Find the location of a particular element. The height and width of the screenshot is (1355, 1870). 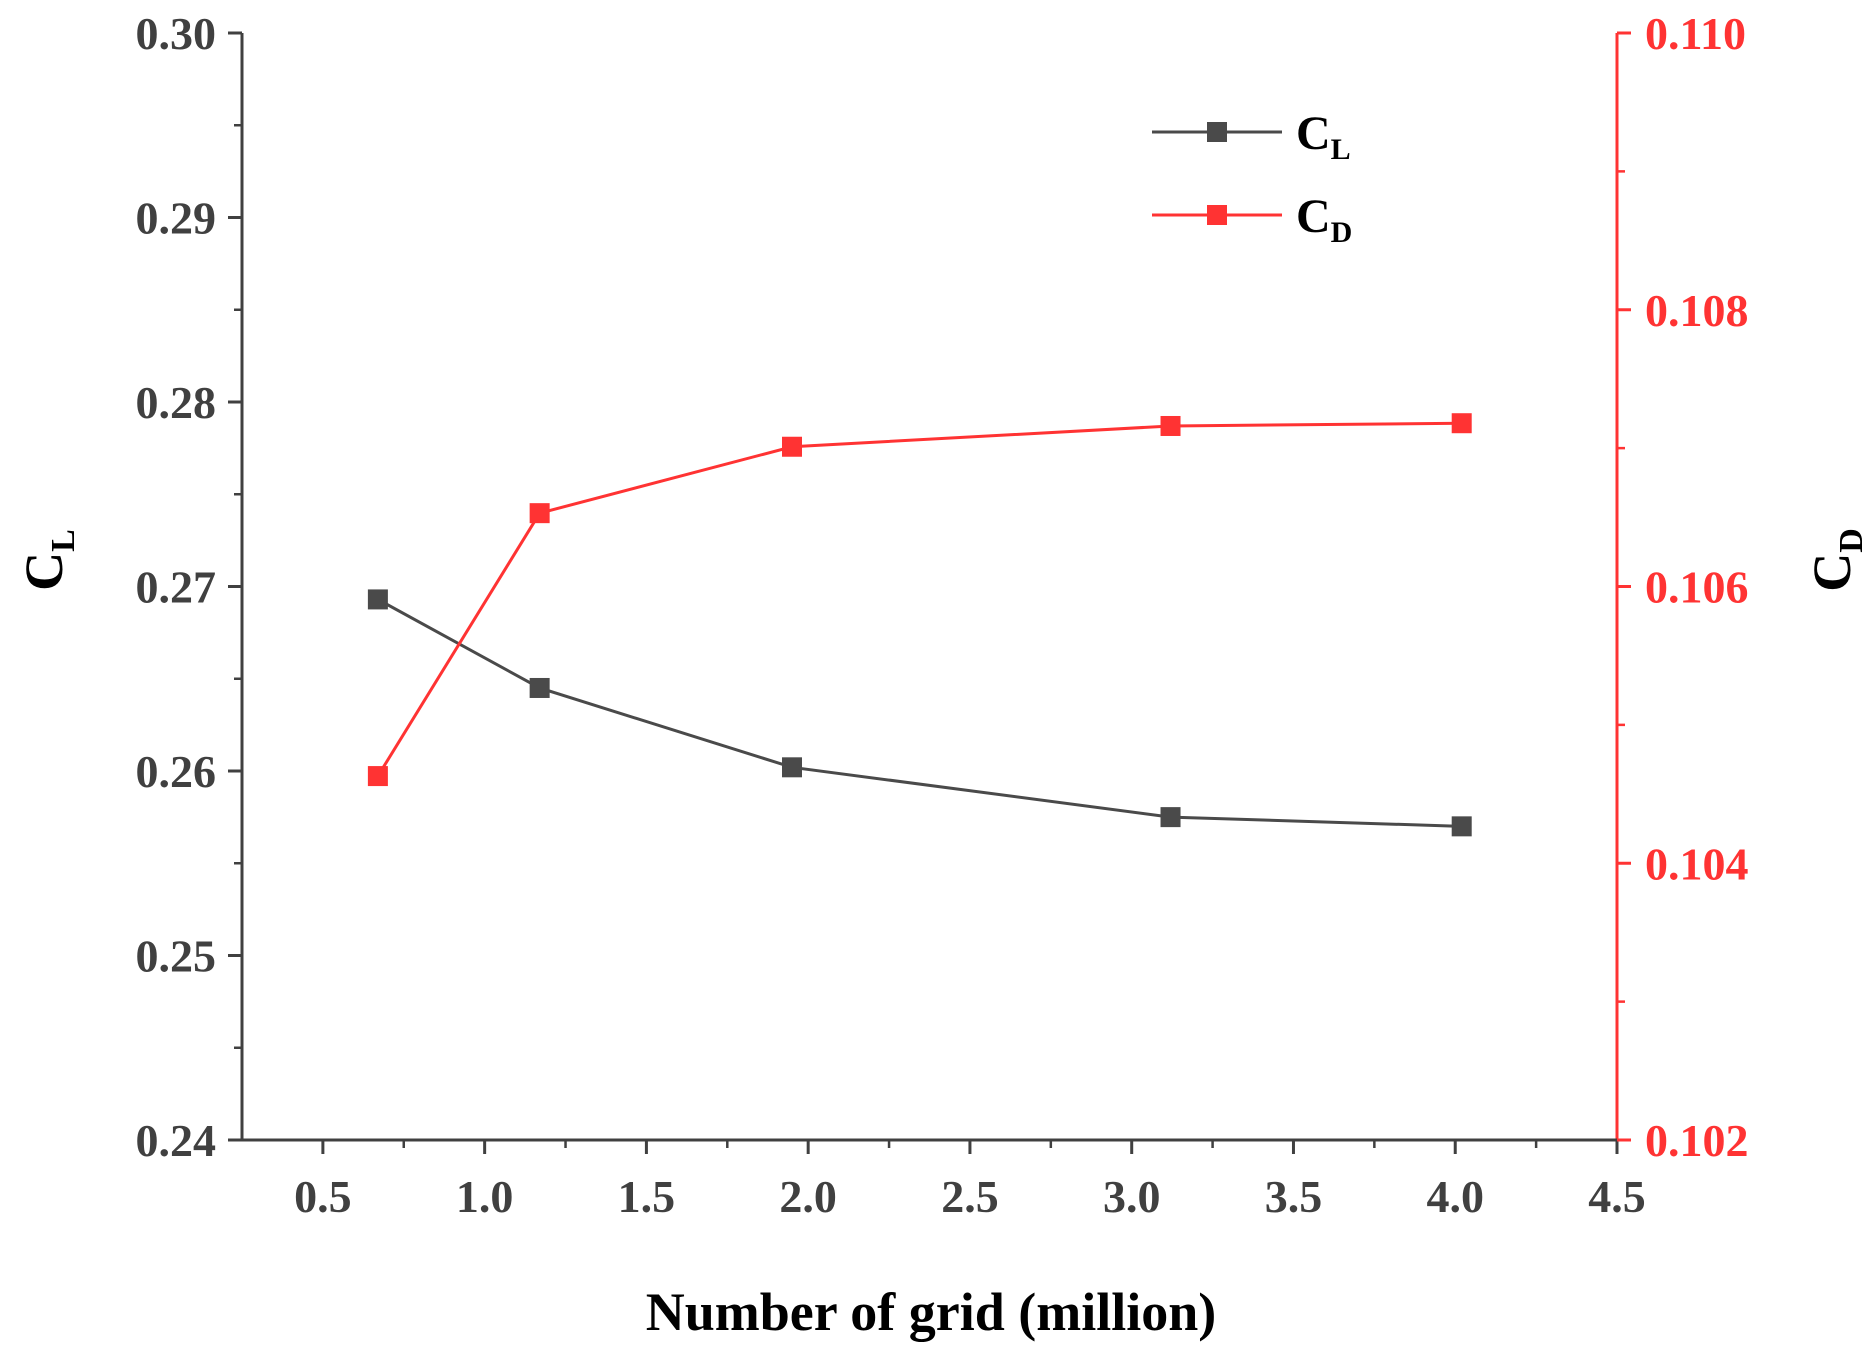

x-tick-label: 3.0 is located at coordinates (1132, 1196).